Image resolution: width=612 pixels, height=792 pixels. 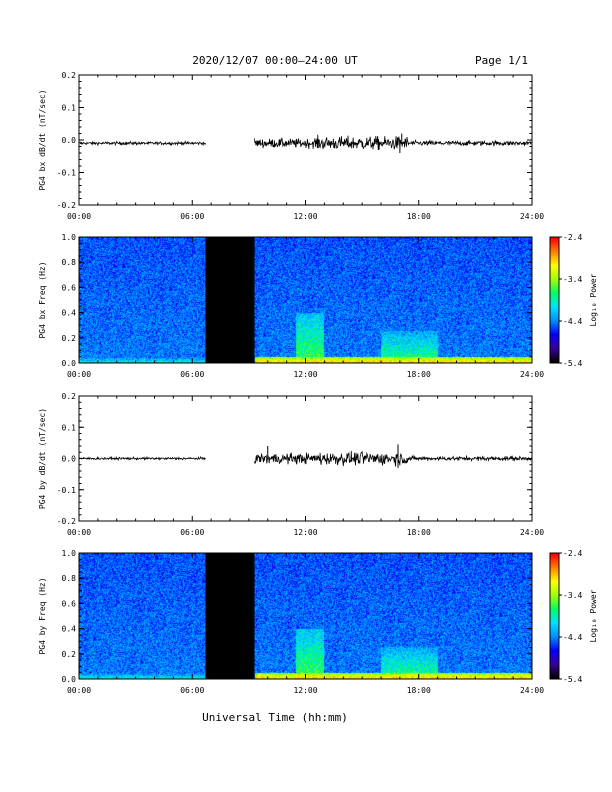 I want to click on colorbar-tick-label: -5.4, so click(x=572, y=363).